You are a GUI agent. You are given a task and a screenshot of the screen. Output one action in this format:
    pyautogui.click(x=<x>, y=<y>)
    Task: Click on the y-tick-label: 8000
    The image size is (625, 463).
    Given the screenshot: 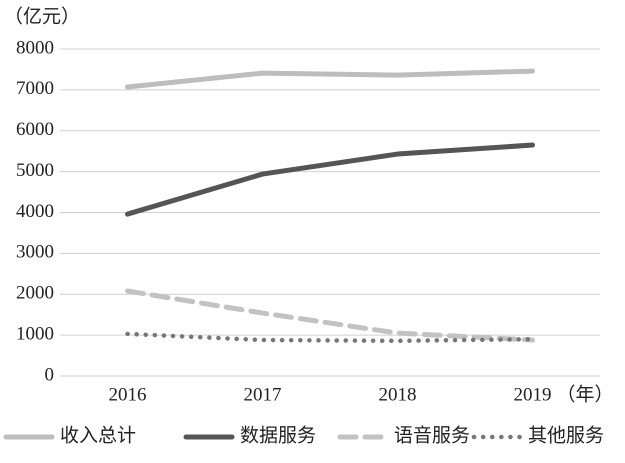 What is the action you would take?
    pyautogui.click(x=35, y=47)
    